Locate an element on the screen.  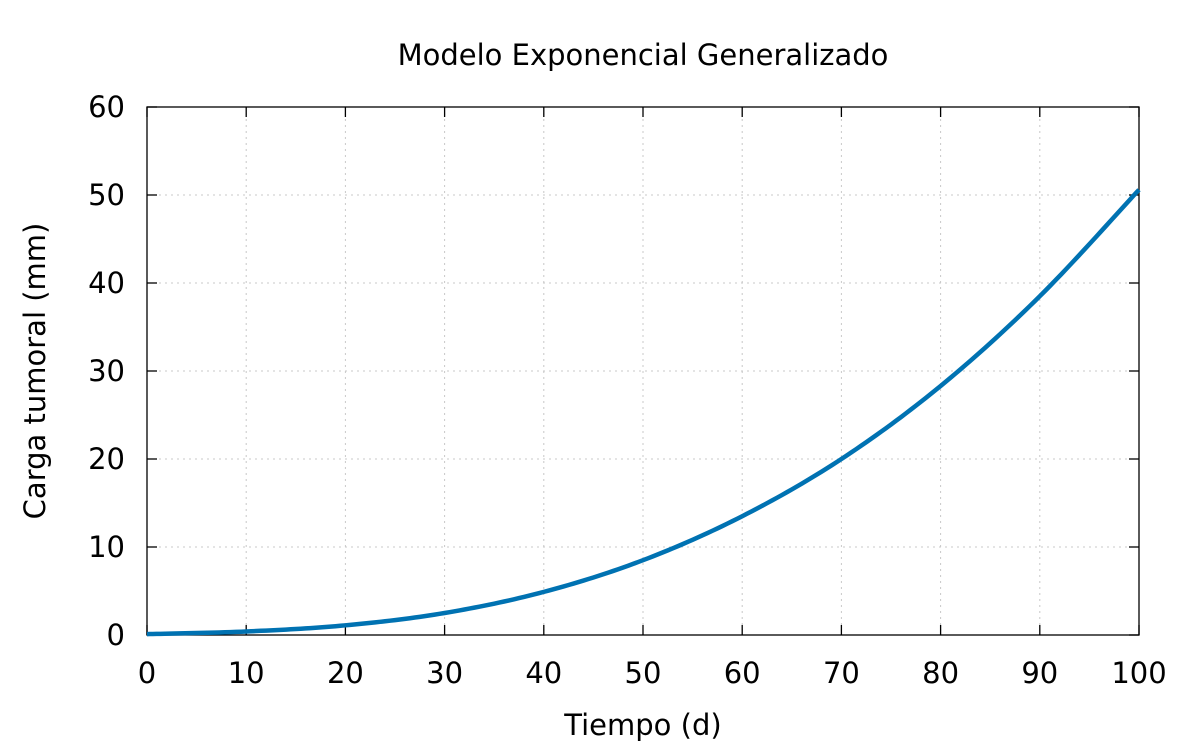
x-tick-label: 40 is located at coordinates (543, 673).